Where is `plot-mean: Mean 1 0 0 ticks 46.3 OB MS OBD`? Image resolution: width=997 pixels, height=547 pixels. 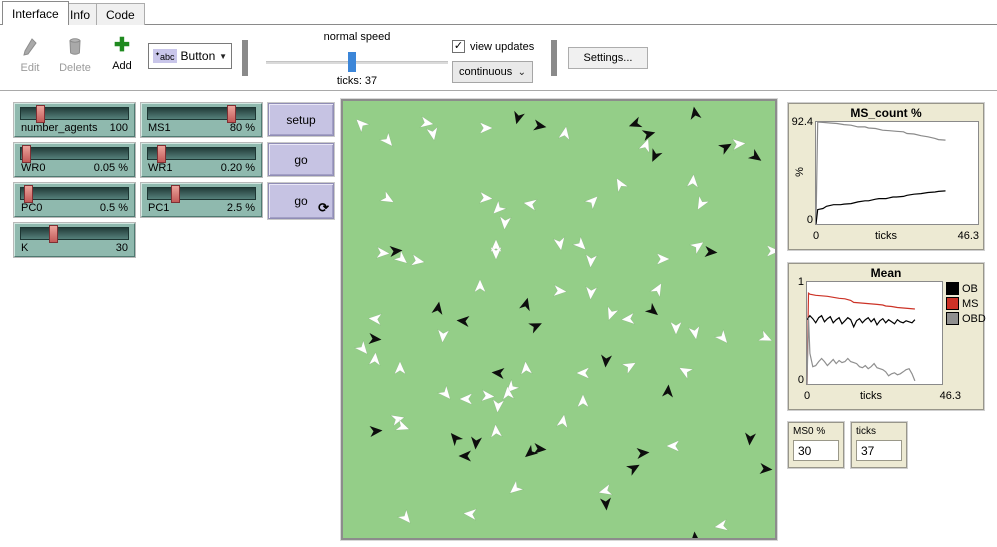
plot-mean: Mean 1 0 0 ticks 46.3 OB MS OBD is located at coordinates (887, 336).